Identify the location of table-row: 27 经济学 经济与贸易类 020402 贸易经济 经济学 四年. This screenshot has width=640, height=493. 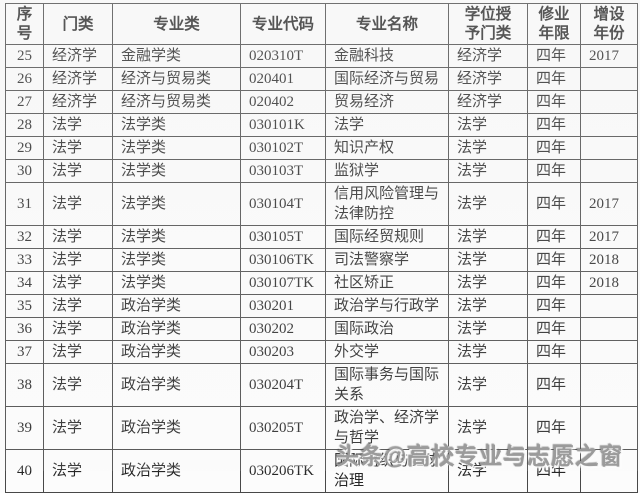
(321, 102).